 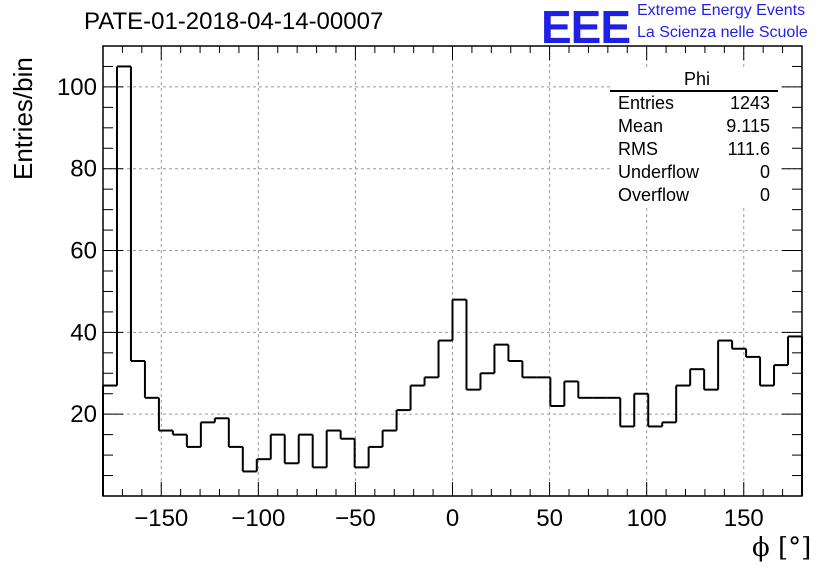 What do you see at coordinates (694, 80) in the screenshot?
I see `stats-title: Phi` at bounding box center [694, 80].